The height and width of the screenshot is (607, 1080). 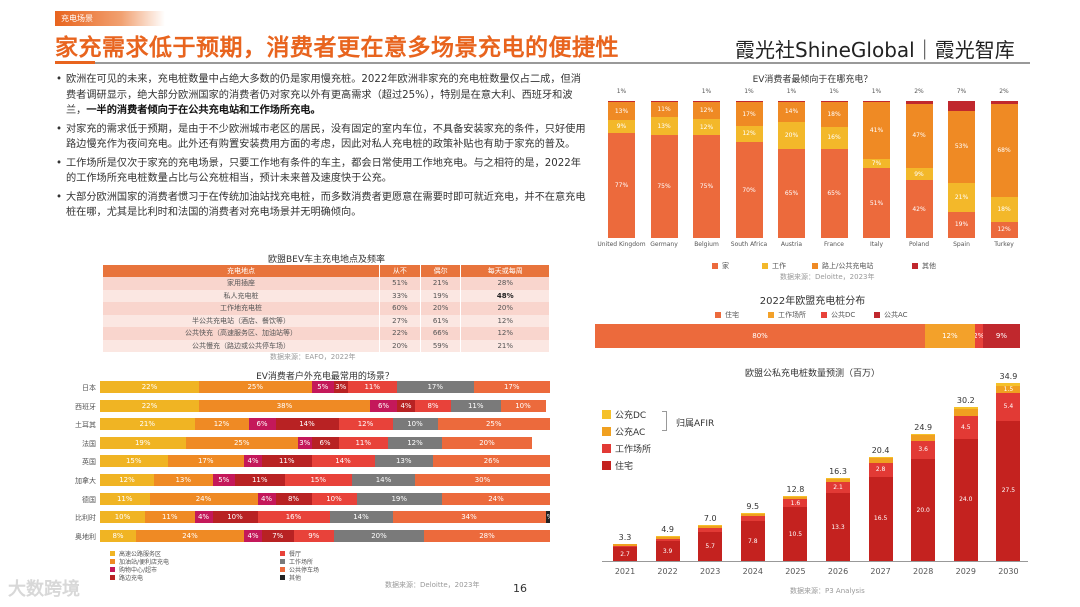 I want to click on y-tick-label: 加拿大, so click(x=85, y=481).